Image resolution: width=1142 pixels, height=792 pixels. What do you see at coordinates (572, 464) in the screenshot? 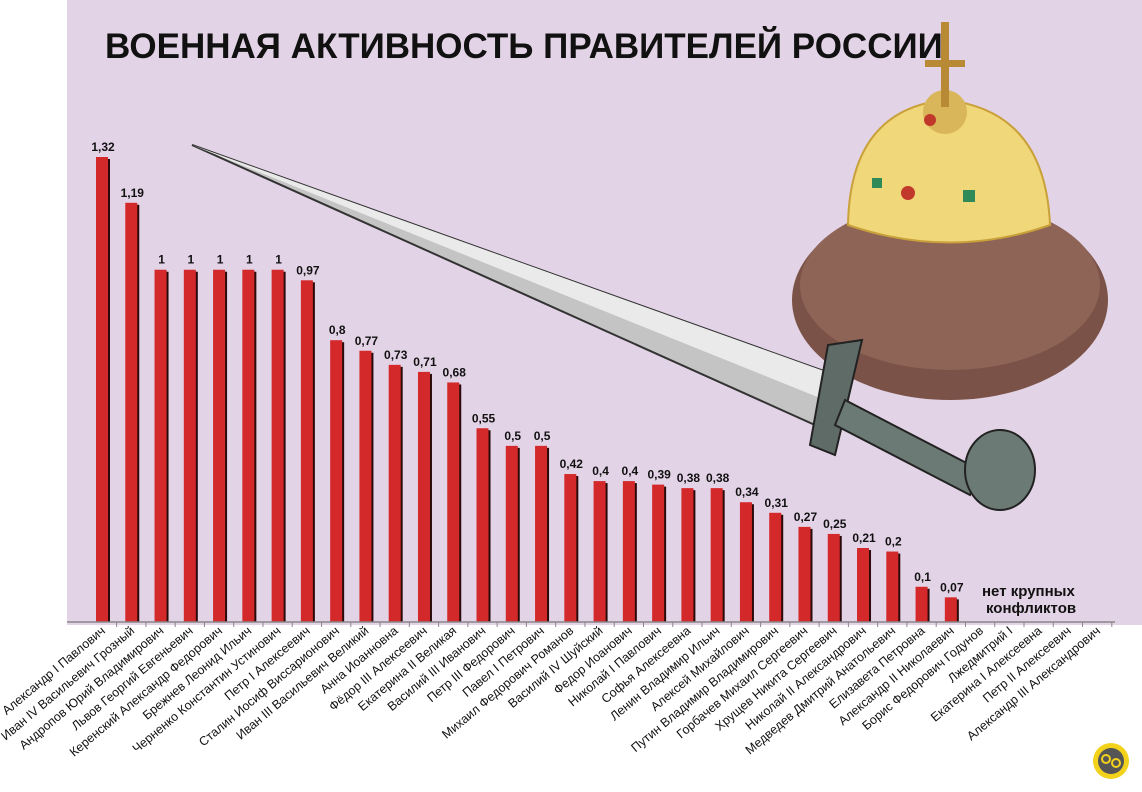
I see `value-label: 0,42` at bounding box center [572, 464].